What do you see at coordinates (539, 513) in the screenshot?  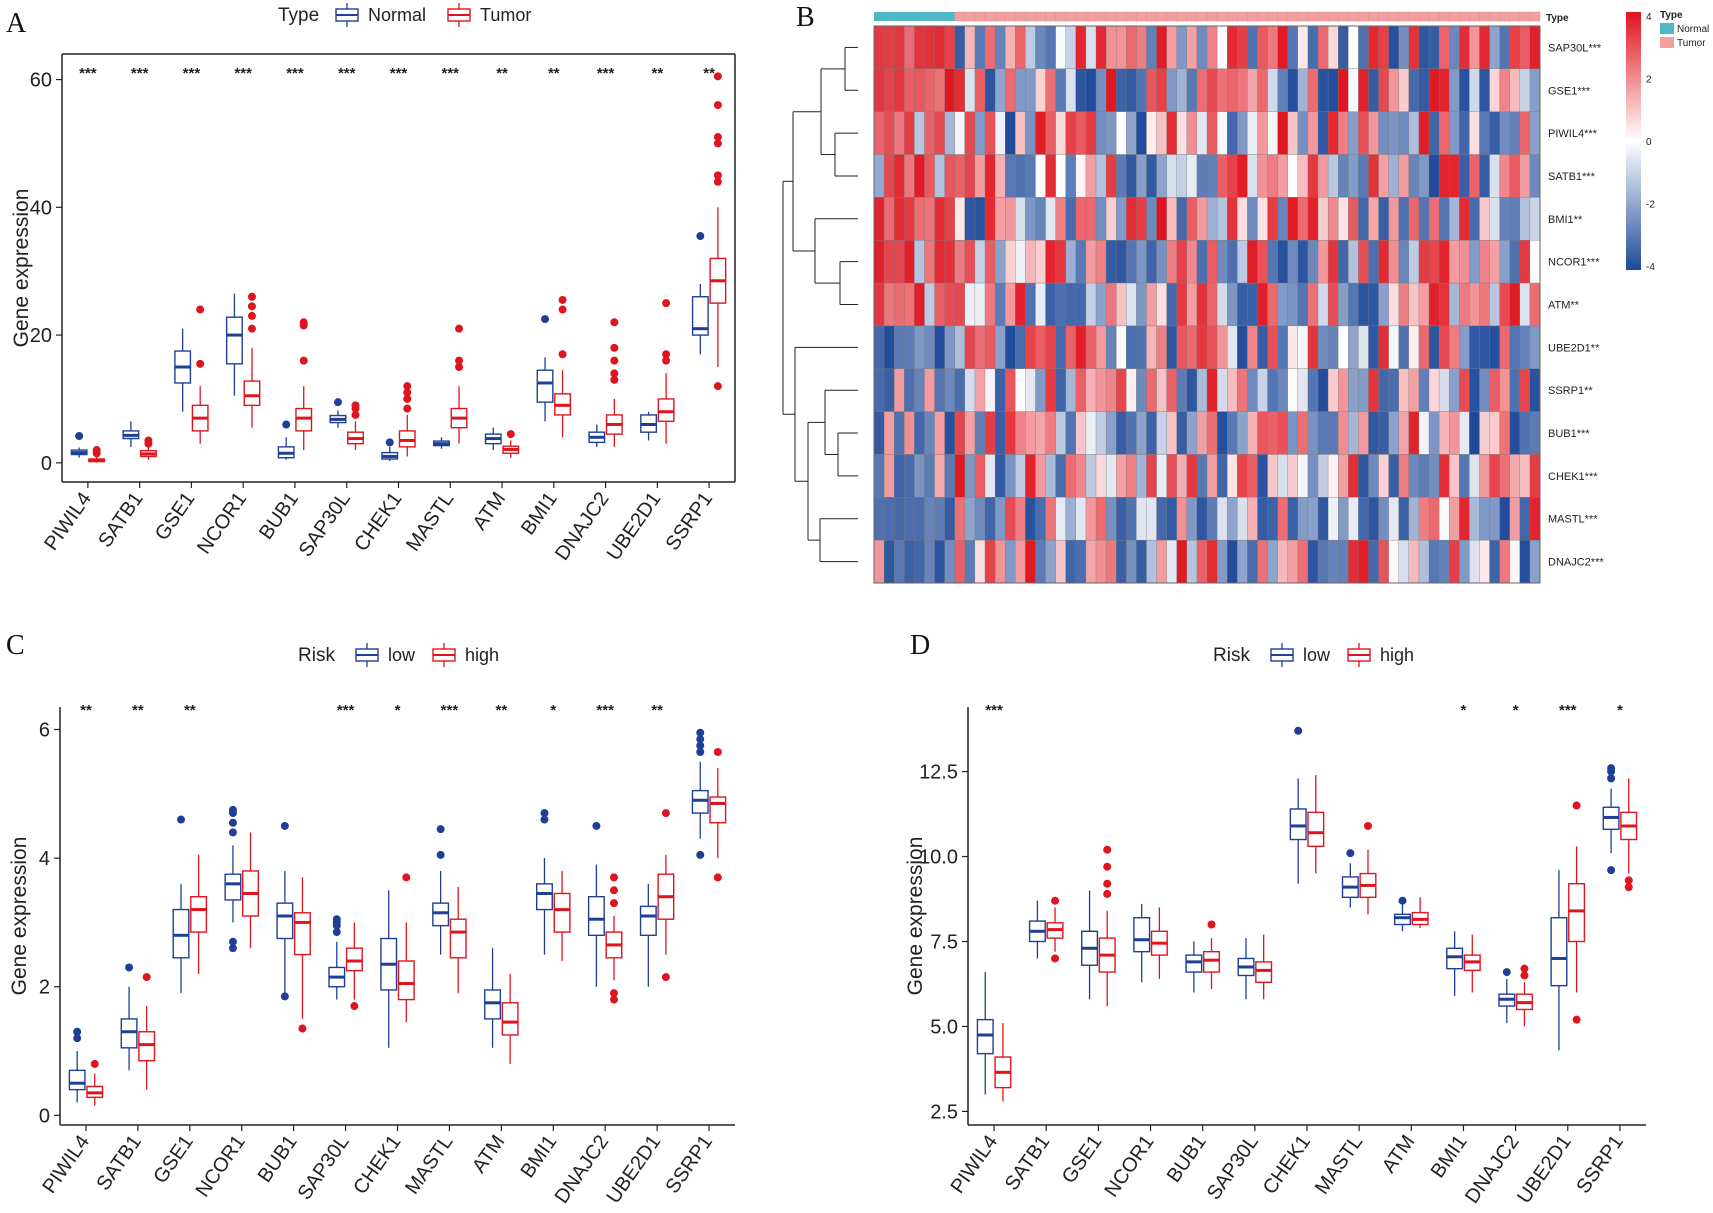 I see `x-tick-label: BMI1` at bounding box center [539, 513].